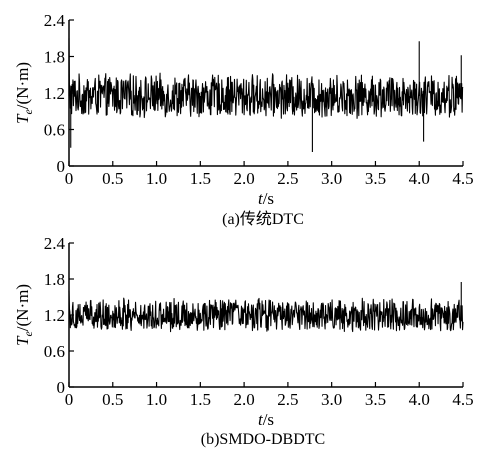  What do you see at coordinates (263, 439) in the screenshot?
I see `panel-caption: (b)SMDO-DBDTC` at bounding box center [263, 439].